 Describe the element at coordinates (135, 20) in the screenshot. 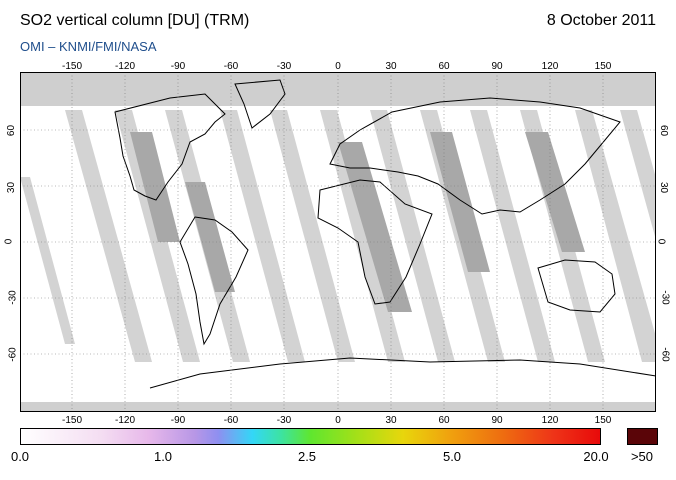

I see `map-title: SO2 vertical column [DU] (TRM)` at that location.